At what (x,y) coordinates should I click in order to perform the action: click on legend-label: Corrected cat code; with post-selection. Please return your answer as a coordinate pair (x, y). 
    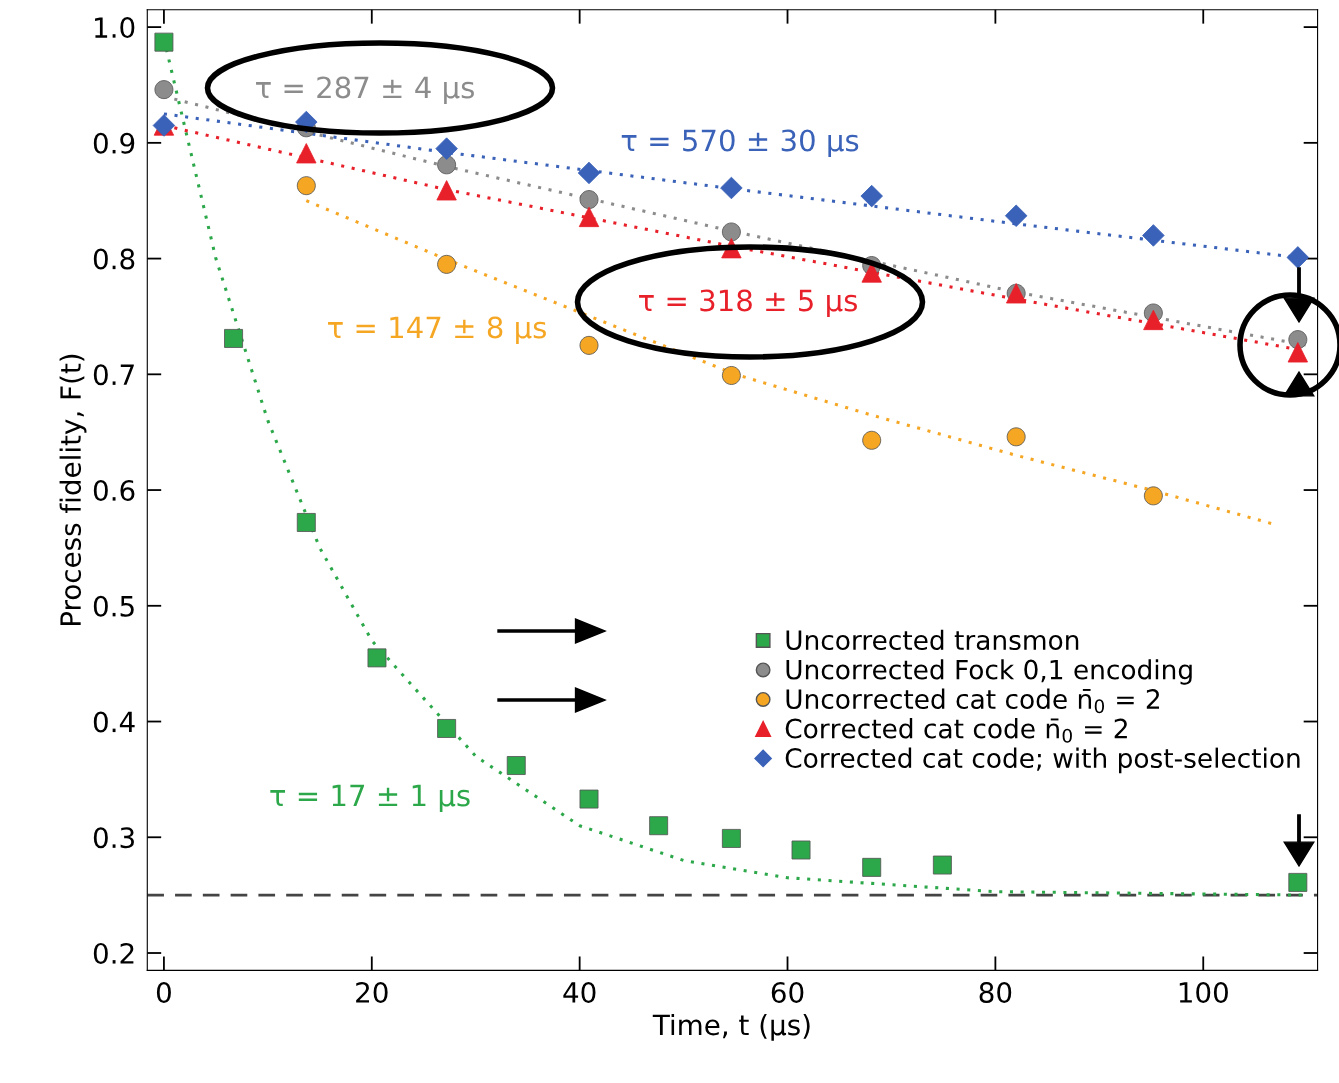
    Looking at the image, I should click on (1042, 760).